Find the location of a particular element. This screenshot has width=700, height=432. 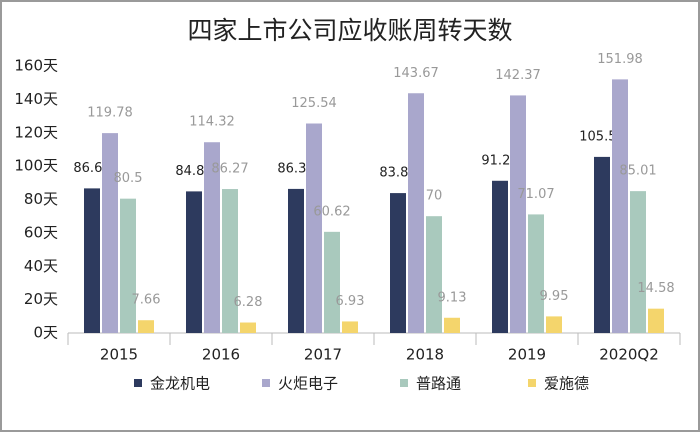

value-label: 86.35 is located at coordinates (295, 168).